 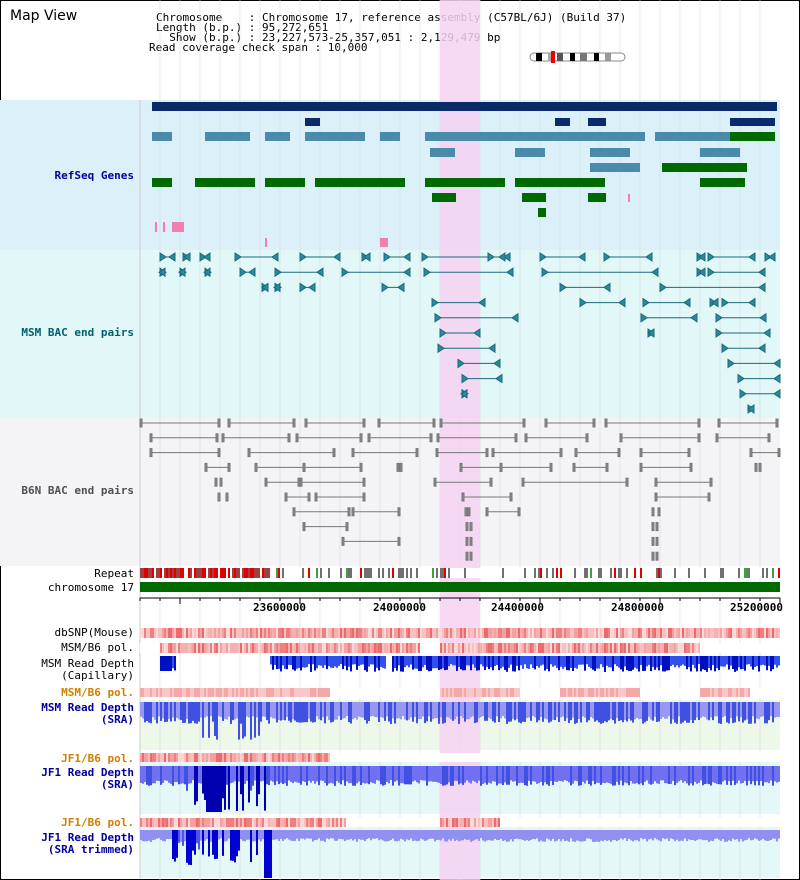 What do you see at coordinates (242, 27) in the screenshot?
I see `length-info: Length (b.p.) : 95,272,651` at bounding box center [242, 27].